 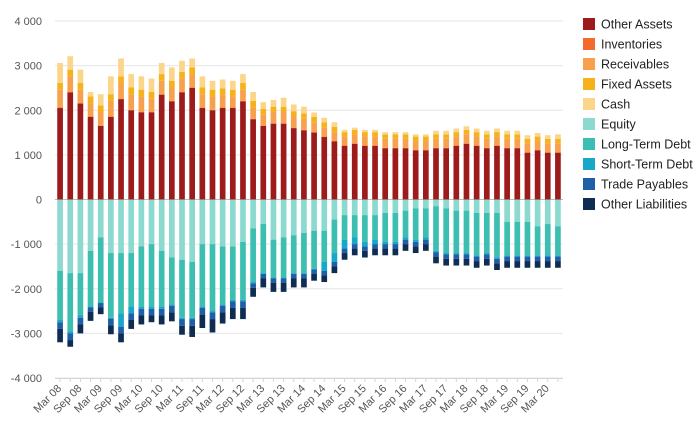 I want to click on legend-label-equity: Equity, so click(x=618, y=125).